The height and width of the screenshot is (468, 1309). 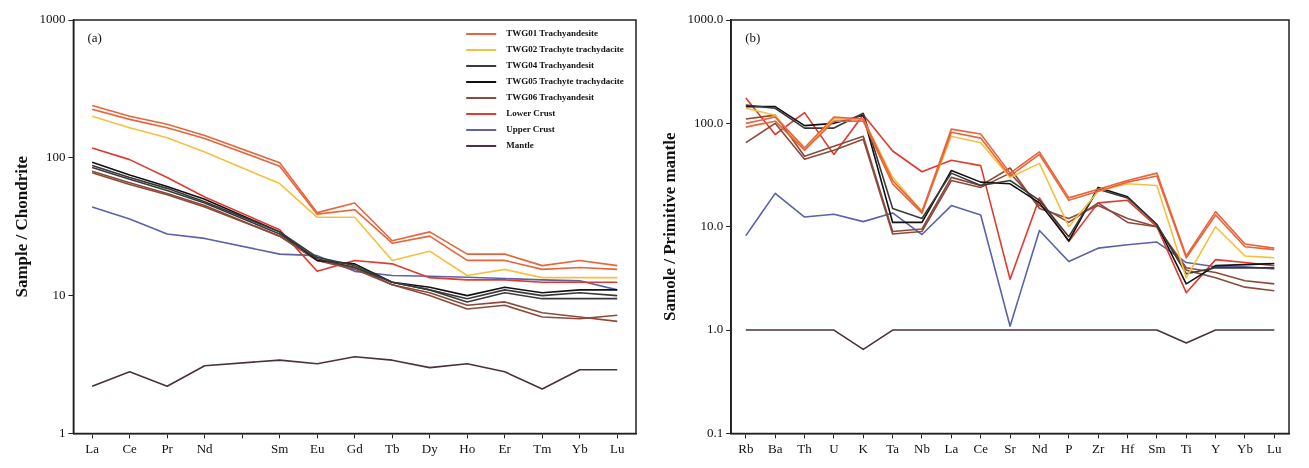 What do you see at coordinates (467, 448) in the screenshot?
I see `x-tick-label: Ho` at bounding box center [467, 448].